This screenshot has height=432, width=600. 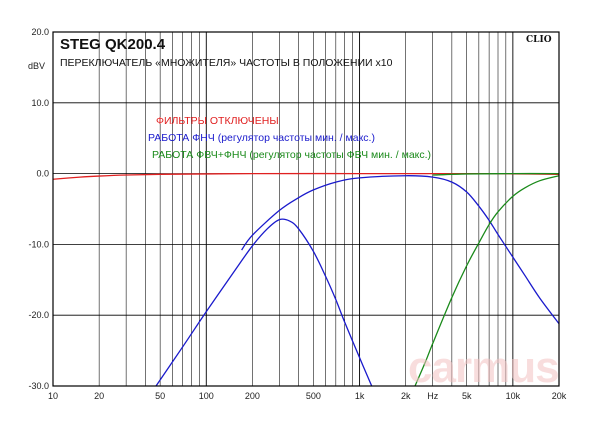 What do you see at coordinates (432, 396) in the screenshot?
I see `x-tick-label: Hz` at bounding box center [432, 396].